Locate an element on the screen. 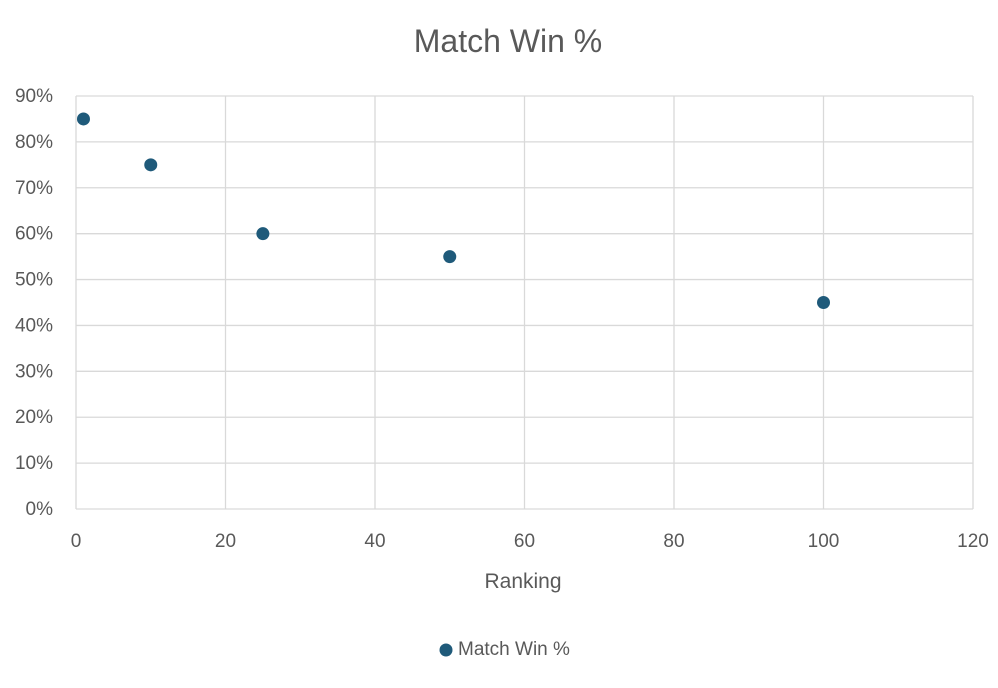 This screenshot has height=688, width=998. y-tick-label: 0% is located at coordinates (40, 509).